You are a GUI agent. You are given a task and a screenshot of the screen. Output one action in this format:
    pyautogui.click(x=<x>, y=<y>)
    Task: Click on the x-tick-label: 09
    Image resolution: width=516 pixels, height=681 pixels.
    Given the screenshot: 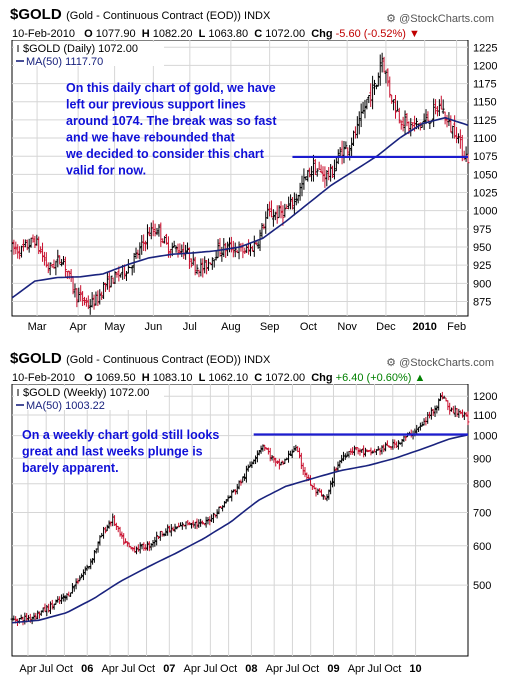 What is the action you would take?
    pyautogui.click(x=333, y=669)
    